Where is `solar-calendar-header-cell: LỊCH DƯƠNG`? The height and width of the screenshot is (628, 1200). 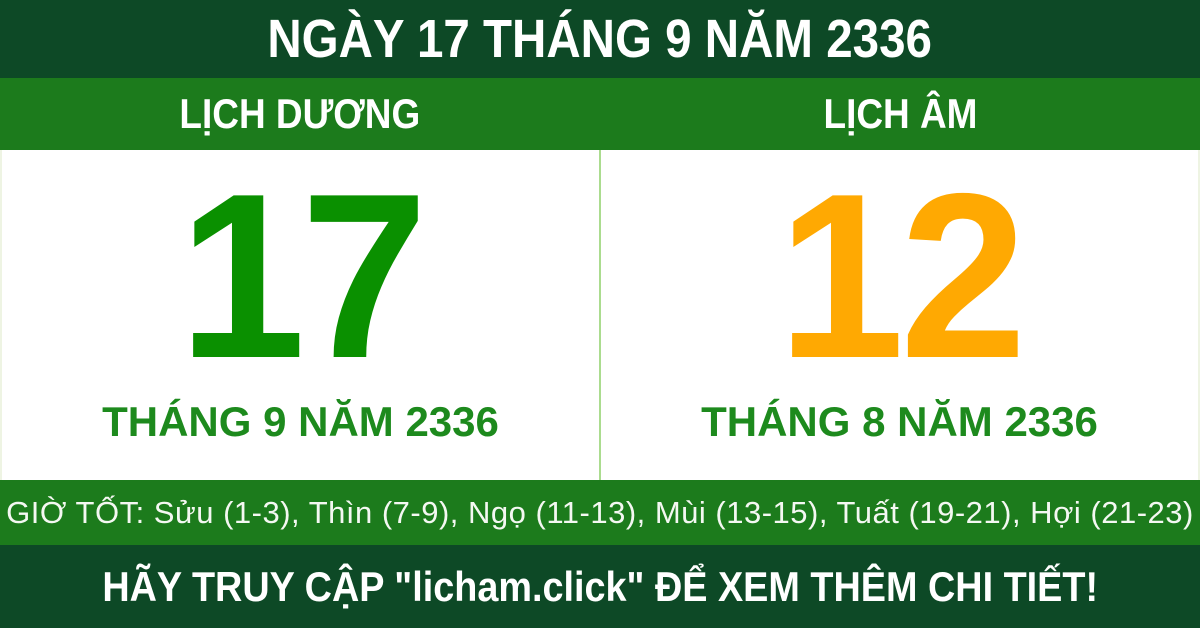 solar-calendar-header-cell: LỊCH DƯƠNG is located at coordinates (300, 114).